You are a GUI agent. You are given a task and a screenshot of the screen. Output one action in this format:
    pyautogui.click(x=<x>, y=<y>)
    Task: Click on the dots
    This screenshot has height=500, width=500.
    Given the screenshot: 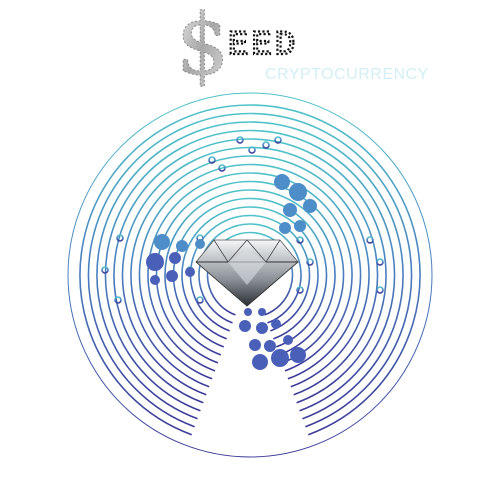 What is the action you would take?
    pyautogui.click(x=231, y=272)
    